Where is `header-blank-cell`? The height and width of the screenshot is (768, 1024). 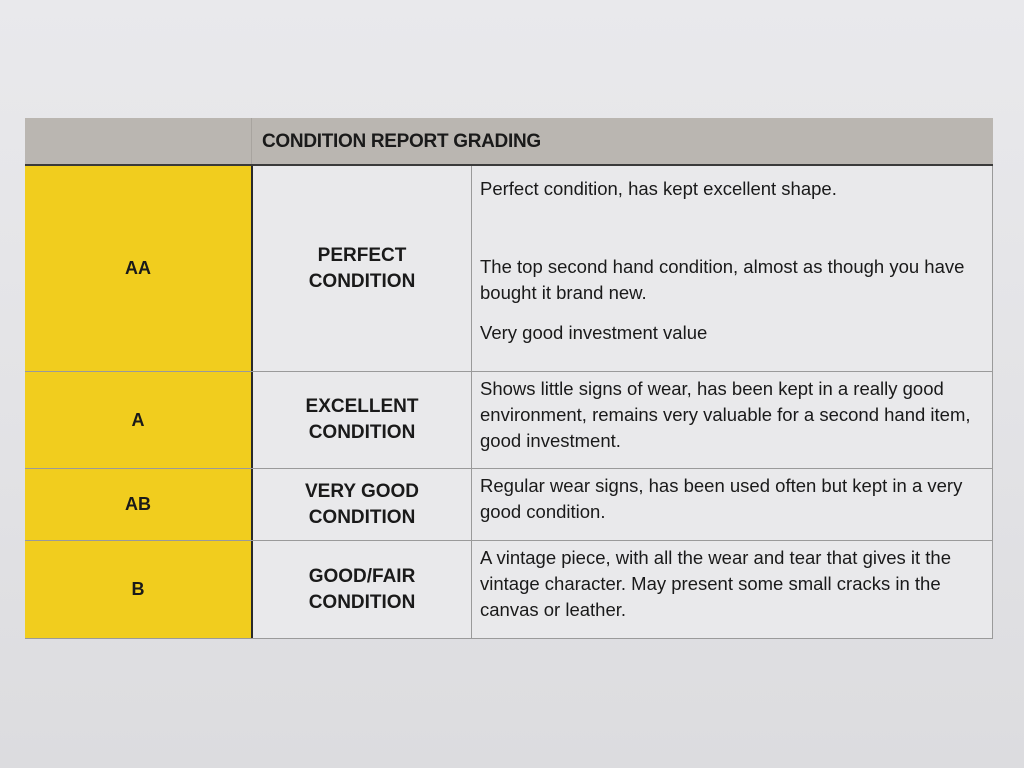 header-blank-cell is located at coordinates (138, 141).